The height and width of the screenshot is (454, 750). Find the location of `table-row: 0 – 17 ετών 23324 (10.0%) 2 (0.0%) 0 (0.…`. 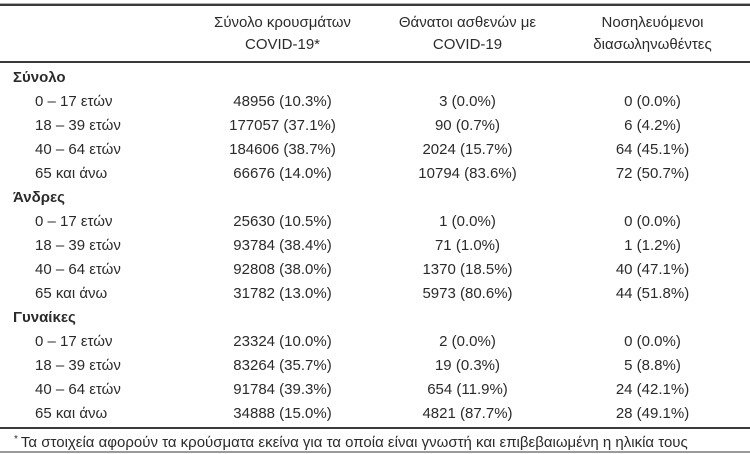

table-row: 0 – 17 ετών 23324 (10.0%) 2 (0.0%) 0 (0.… is located at coordinates (375, 342).